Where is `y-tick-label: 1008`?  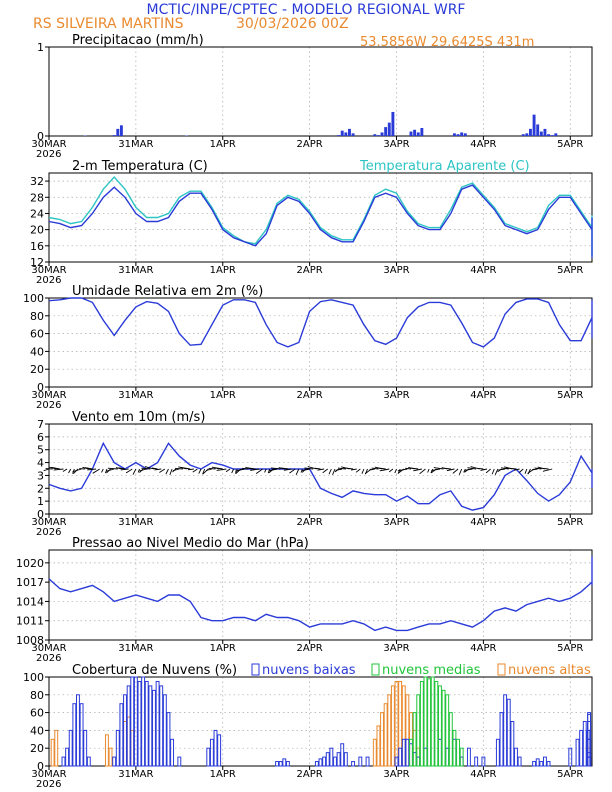
y-tick-label: 1008 is located at coordinates (30, 640).